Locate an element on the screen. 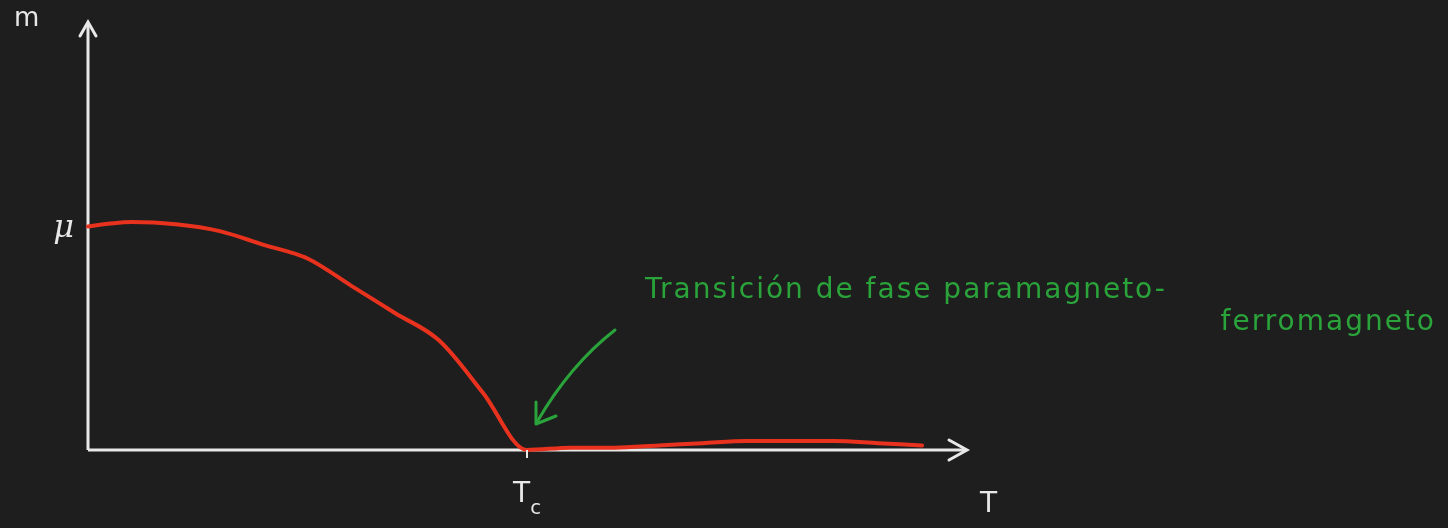  x-axis-title: T is located at coordinates (988, 502).